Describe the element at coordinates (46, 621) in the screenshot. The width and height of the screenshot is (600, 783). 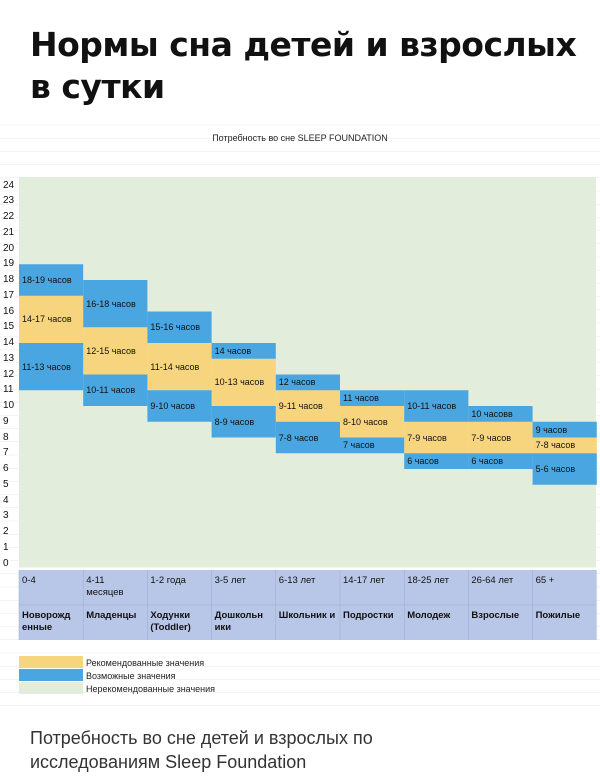
I see `x-tick-name: Новорожд енные` at that location.